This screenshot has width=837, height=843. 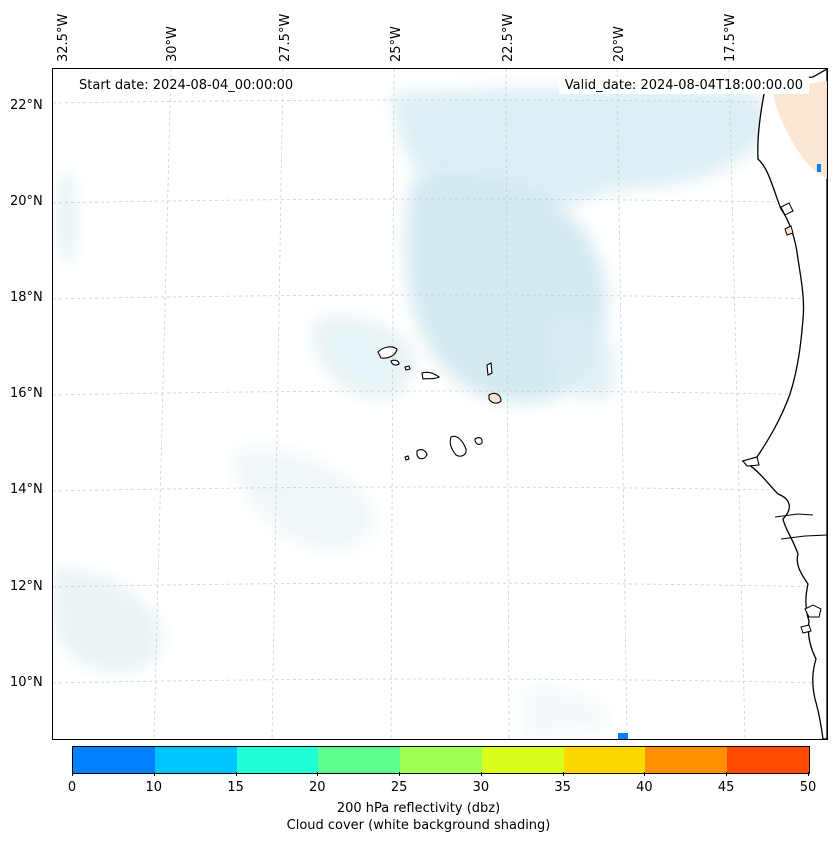 I want to click on coast-islet-a, so click(x=787, y=209).